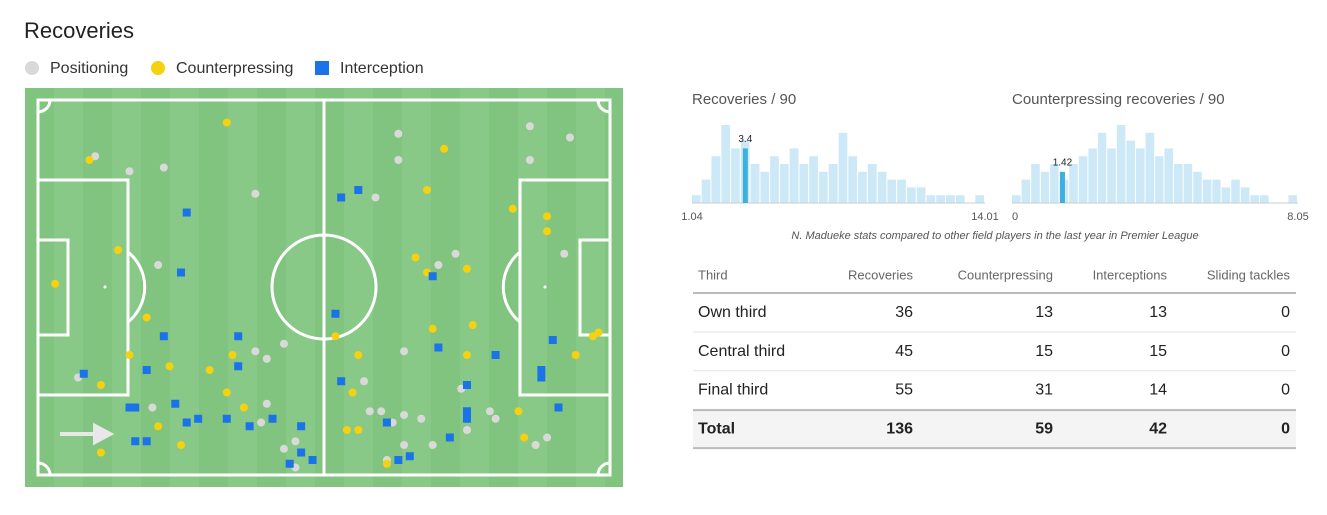 Image resolution: width=1327 pixels, height=515 pixels. Describe the element at coordinates (745, 139) in the screenshot. I see `player-value: 3.4` at that location.